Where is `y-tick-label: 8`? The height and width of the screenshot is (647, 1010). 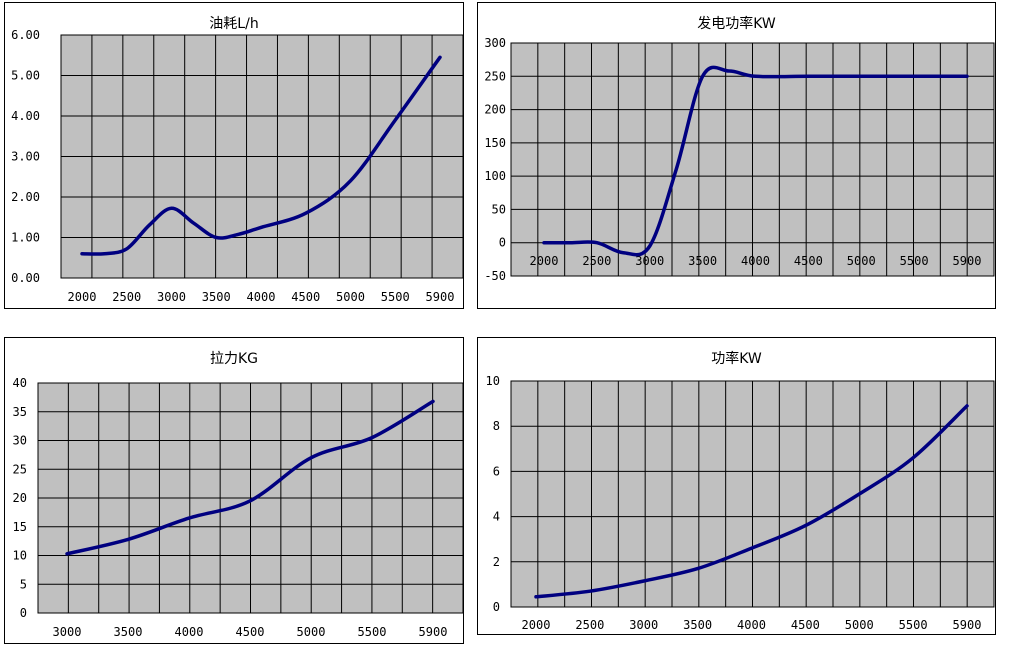 y-tick-label: 8 is located at coordinates (496, 426).